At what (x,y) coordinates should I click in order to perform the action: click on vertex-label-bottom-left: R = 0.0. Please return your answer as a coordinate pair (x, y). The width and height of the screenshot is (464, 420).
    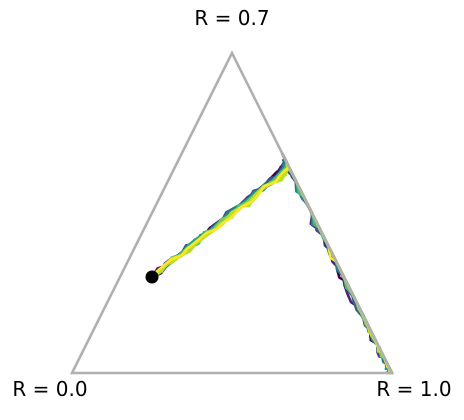
    Looking at the image, I should click on (49, 389).